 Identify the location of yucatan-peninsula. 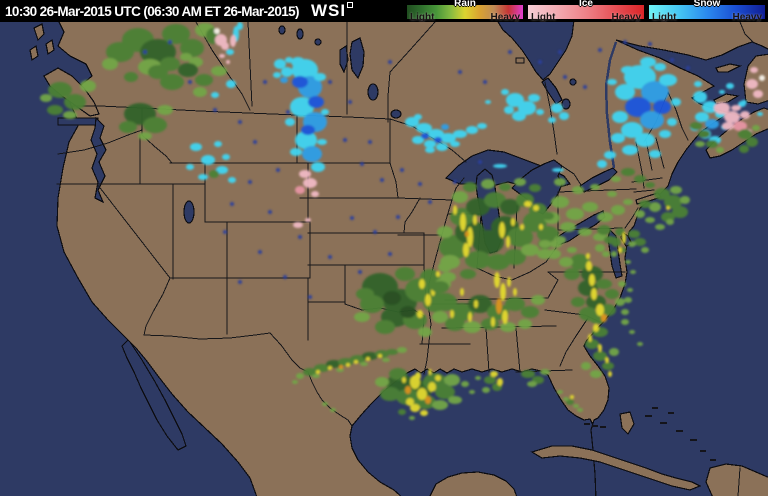
(473, 483).